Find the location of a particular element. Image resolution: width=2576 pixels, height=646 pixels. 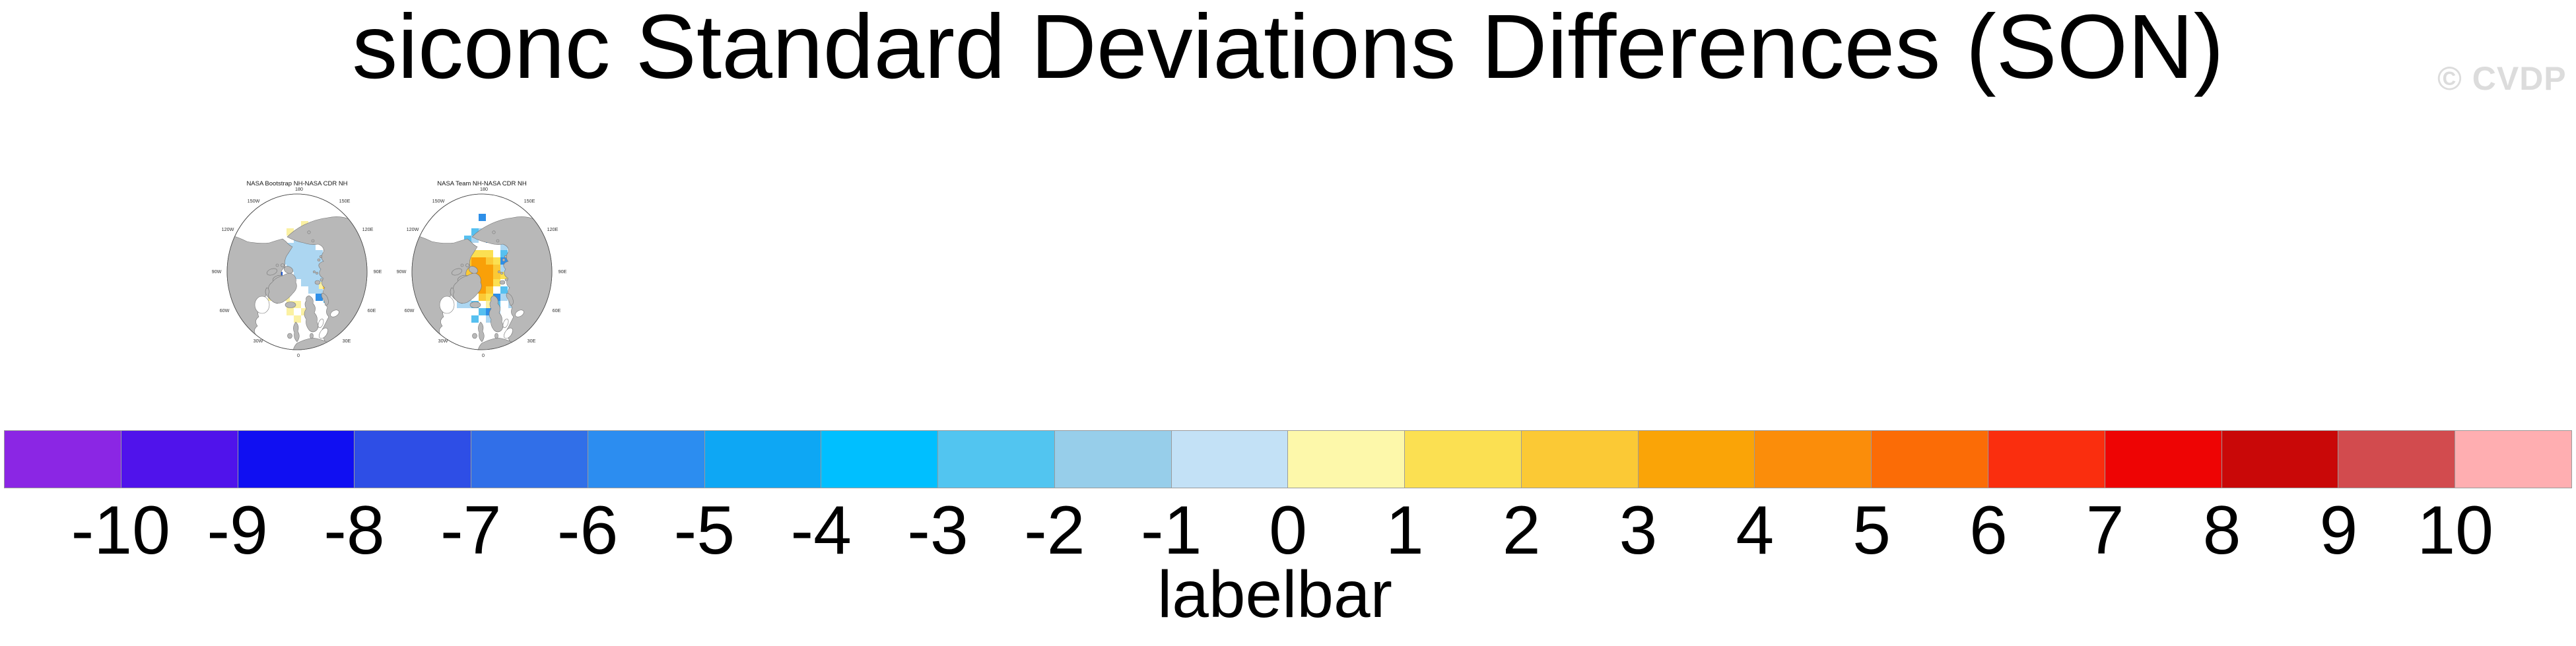

colorbar-tick-label: 0 is located at coordinates (1288, 530).